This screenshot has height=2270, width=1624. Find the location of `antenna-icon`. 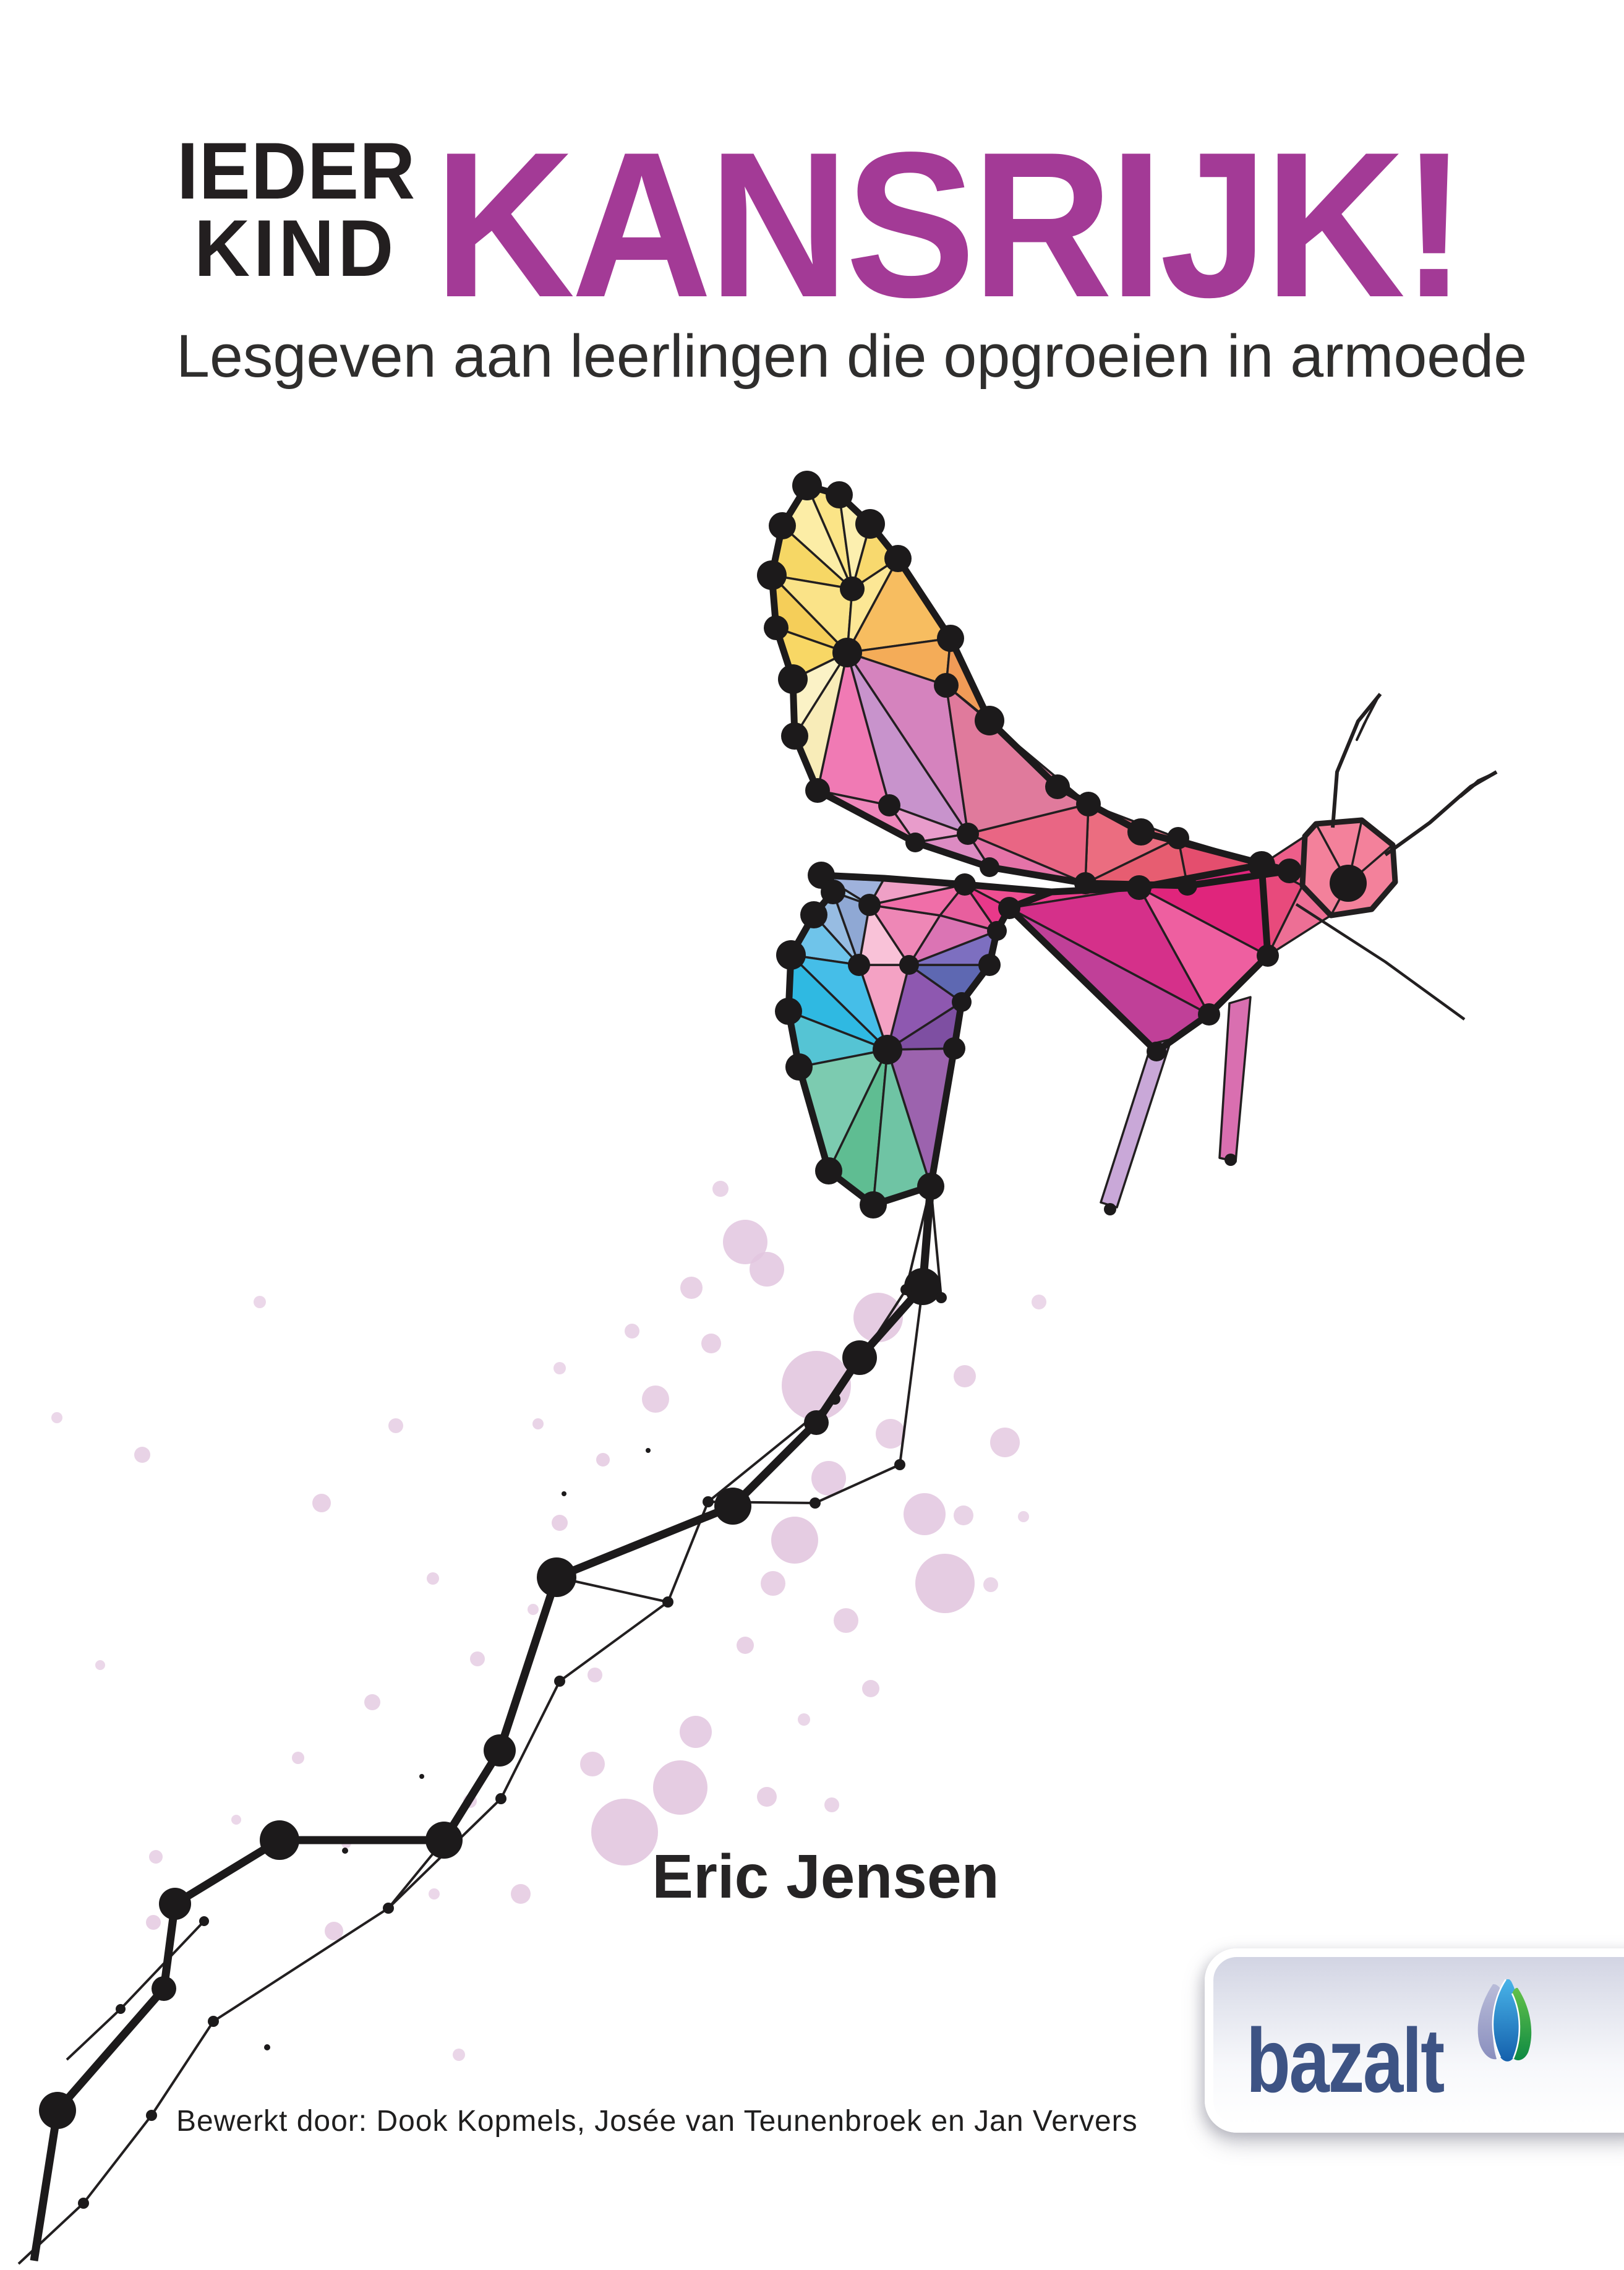

antenna-icon is located at coordinates (1397, 857).